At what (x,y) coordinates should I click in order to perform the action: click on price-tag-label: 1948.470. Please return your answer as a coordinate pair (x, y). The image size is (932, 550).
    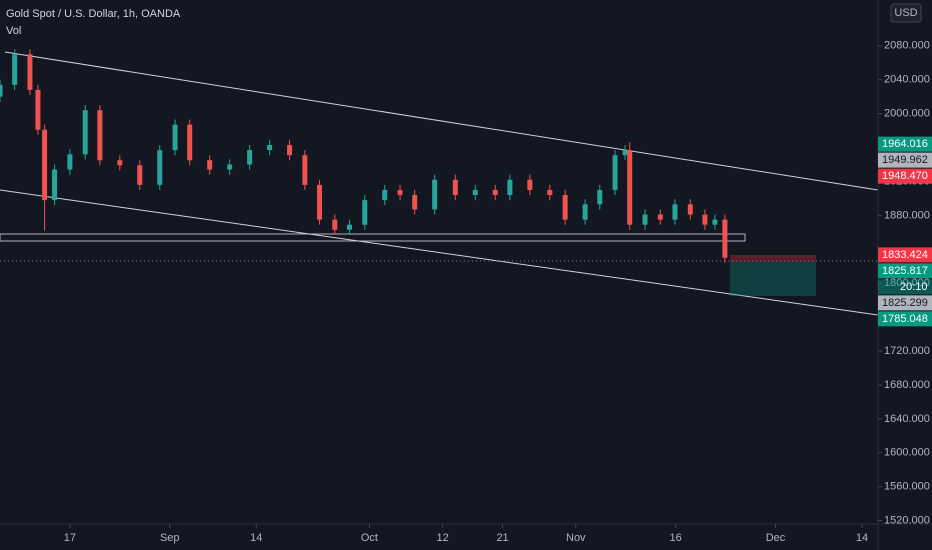
    Looking at the image, I should click on (905, 176).